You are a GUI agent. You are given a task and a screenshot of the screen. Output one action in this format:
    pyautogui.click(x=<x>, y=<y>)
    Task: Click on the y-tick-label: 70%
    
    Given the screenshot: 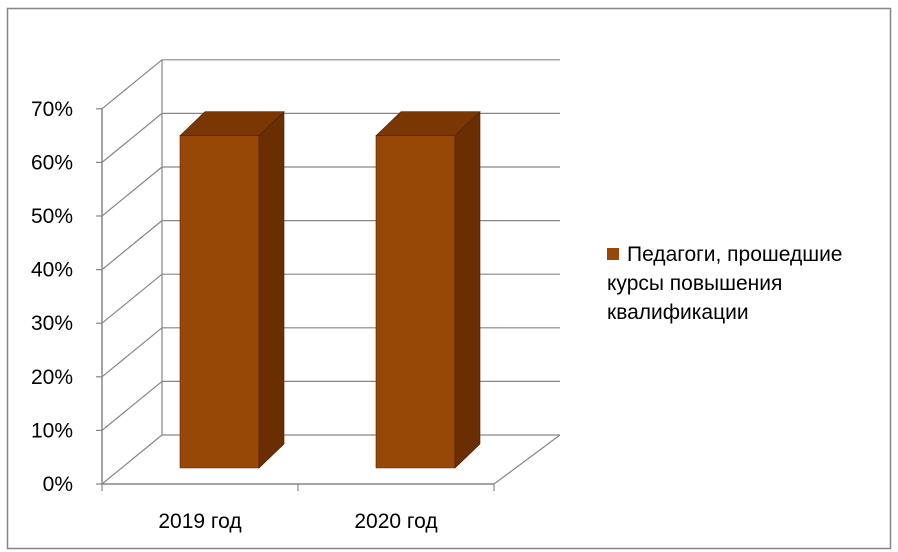 What is the action you would take?
    pyautogui.click(x=52, y=109)
    